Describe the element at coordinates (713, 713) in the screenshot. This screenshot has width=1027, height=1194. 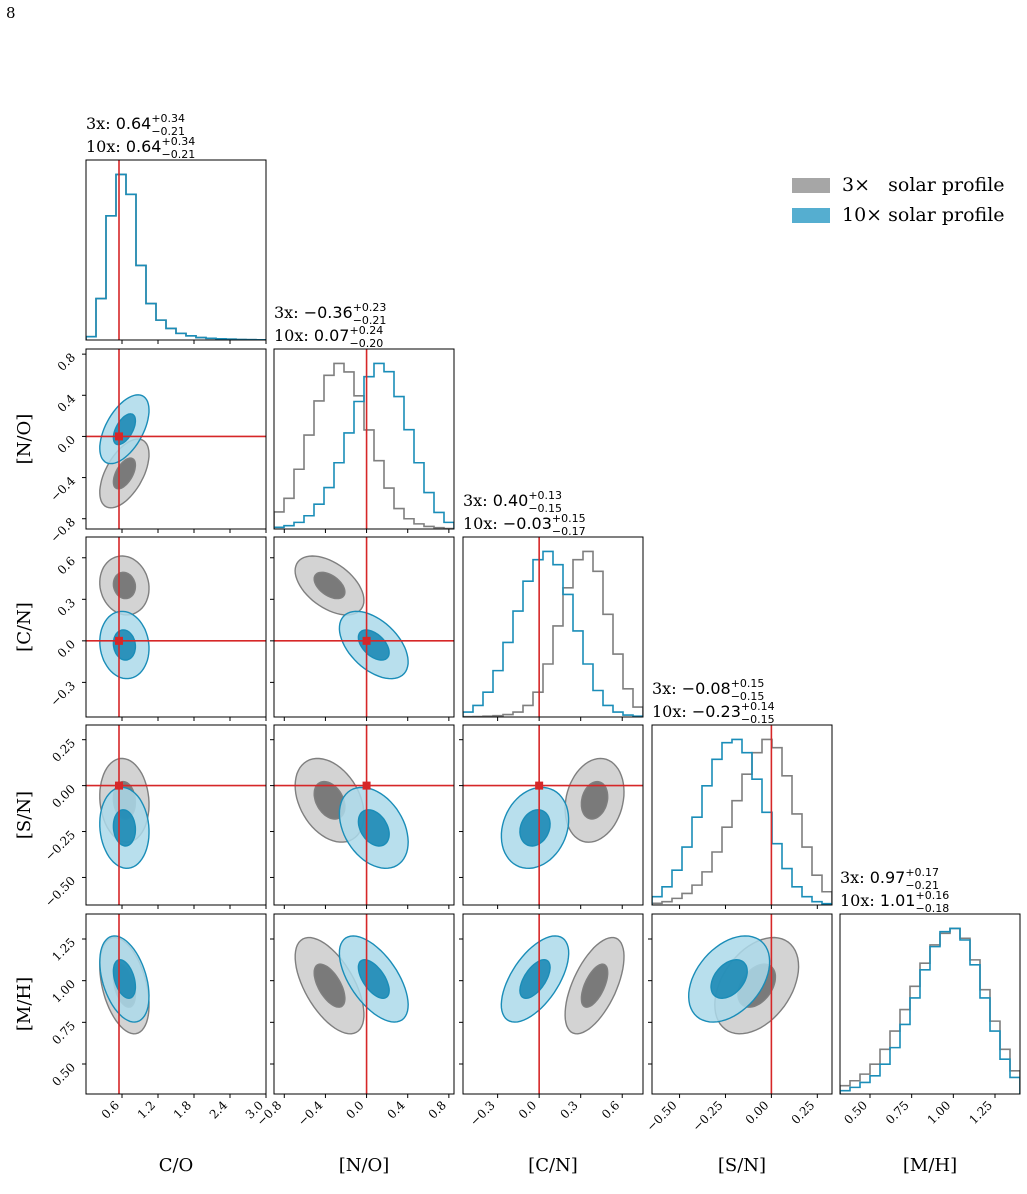
I see `posterior-title-10x: 10x: −0.23+0.14 −0.15` at that location.